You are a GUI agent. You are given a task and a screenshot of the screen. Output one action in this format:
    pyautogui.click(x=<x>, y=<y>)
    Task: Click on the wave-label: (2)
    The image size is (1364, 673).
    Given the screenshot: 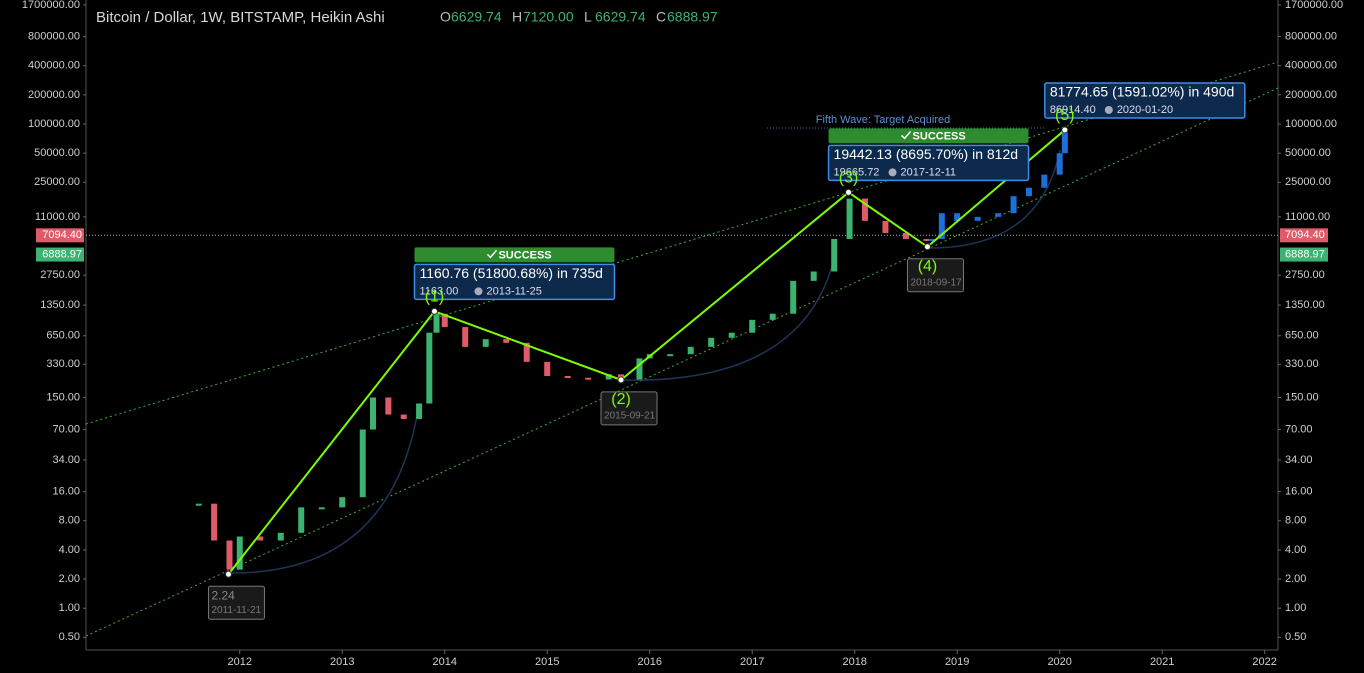 What is the action you would take?
    pyautogui.click(x=621, y=399)
    